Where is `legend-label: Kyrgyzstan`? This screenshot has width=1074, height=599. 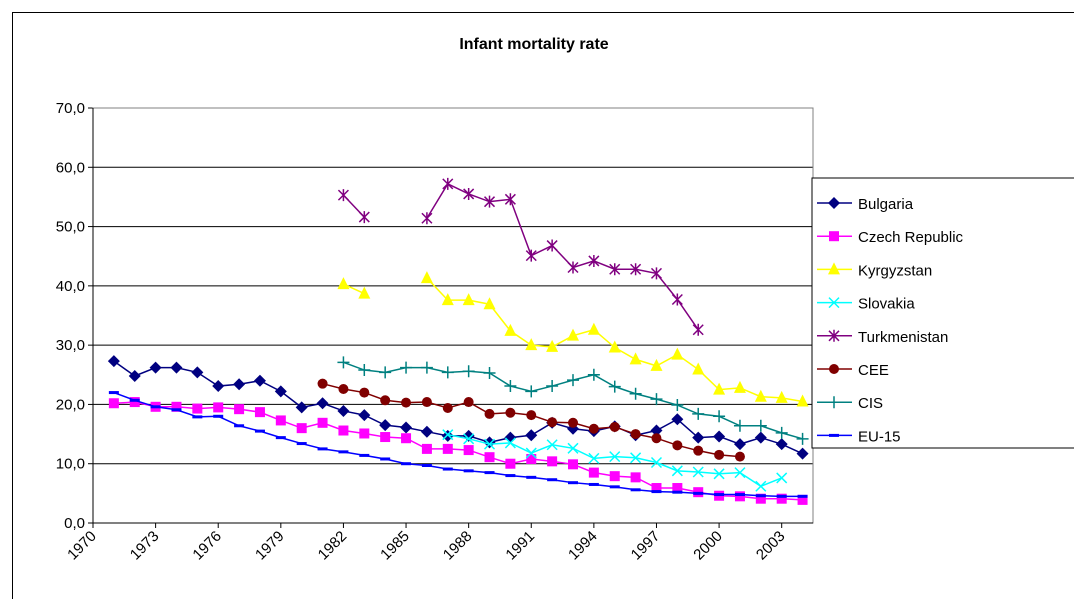 legend-label: Kyrgyzstan is located at coordinates (895, 270).